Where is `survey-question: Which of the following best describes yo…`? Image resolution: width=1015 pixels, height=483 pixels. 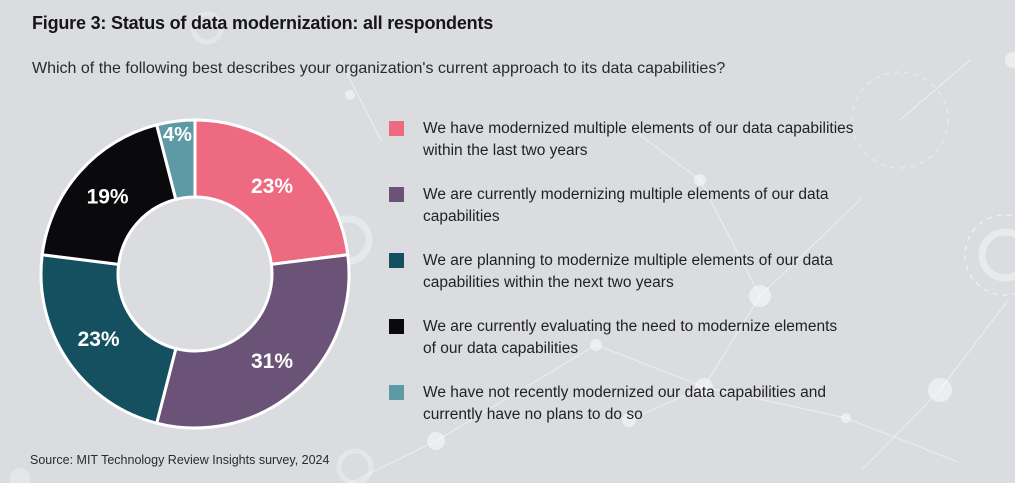
survey-question: Which of the following best describes yo… is located at coordinates (379, 68).